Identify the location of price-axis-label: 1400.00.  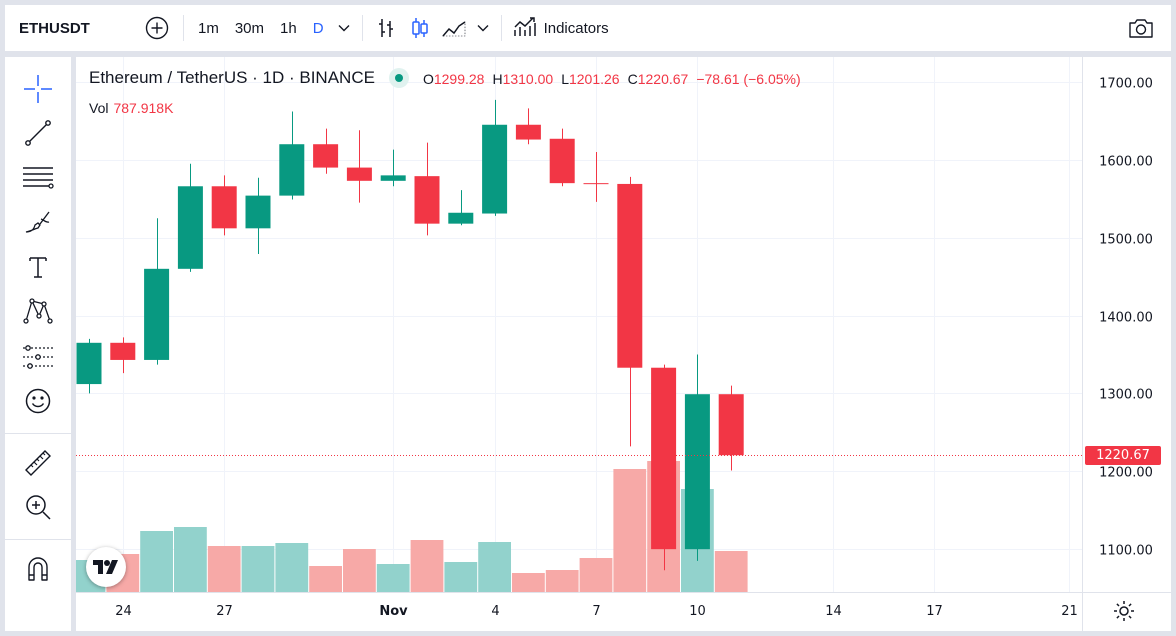
(1126, 318).